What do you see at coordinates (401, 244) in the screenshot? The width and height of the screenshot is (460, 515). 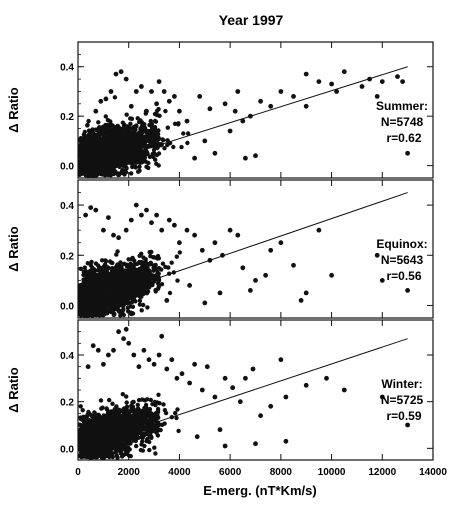 I see `season-label: Equinox:` at bounding box center [401, 244].